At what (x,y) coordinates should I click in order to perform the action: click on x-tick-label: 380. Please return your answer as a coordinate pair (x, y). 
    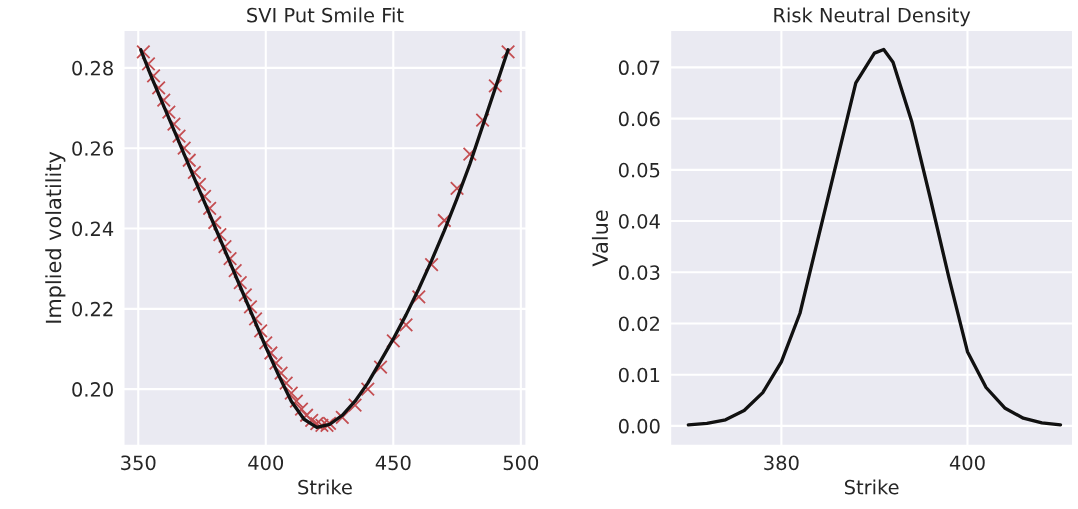
    Looking at the image, I should click on (781, 463).